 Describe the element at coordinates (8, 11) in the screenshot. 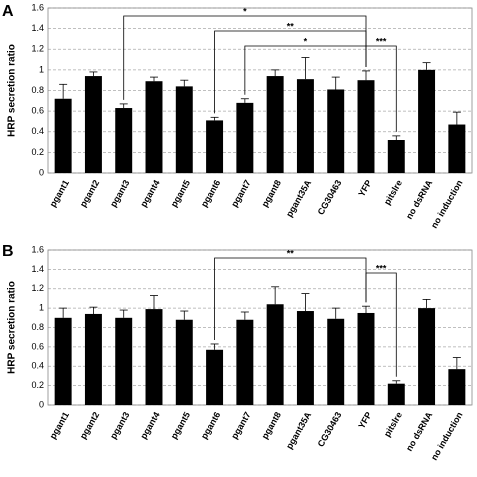

I see `panel-label: A` at that location.